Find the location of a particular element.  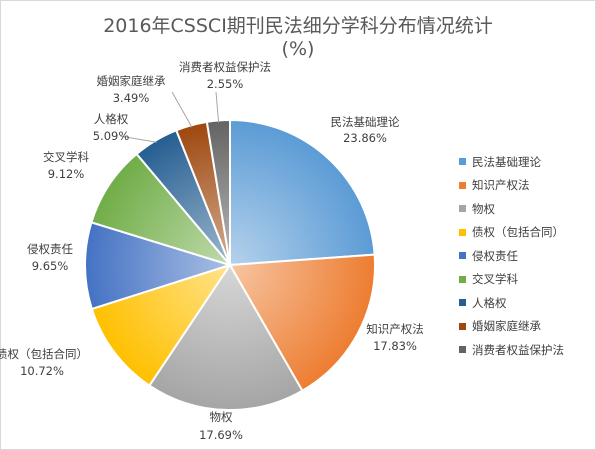

slice-value-label: 17.69% is located at coordinates (221, 435).